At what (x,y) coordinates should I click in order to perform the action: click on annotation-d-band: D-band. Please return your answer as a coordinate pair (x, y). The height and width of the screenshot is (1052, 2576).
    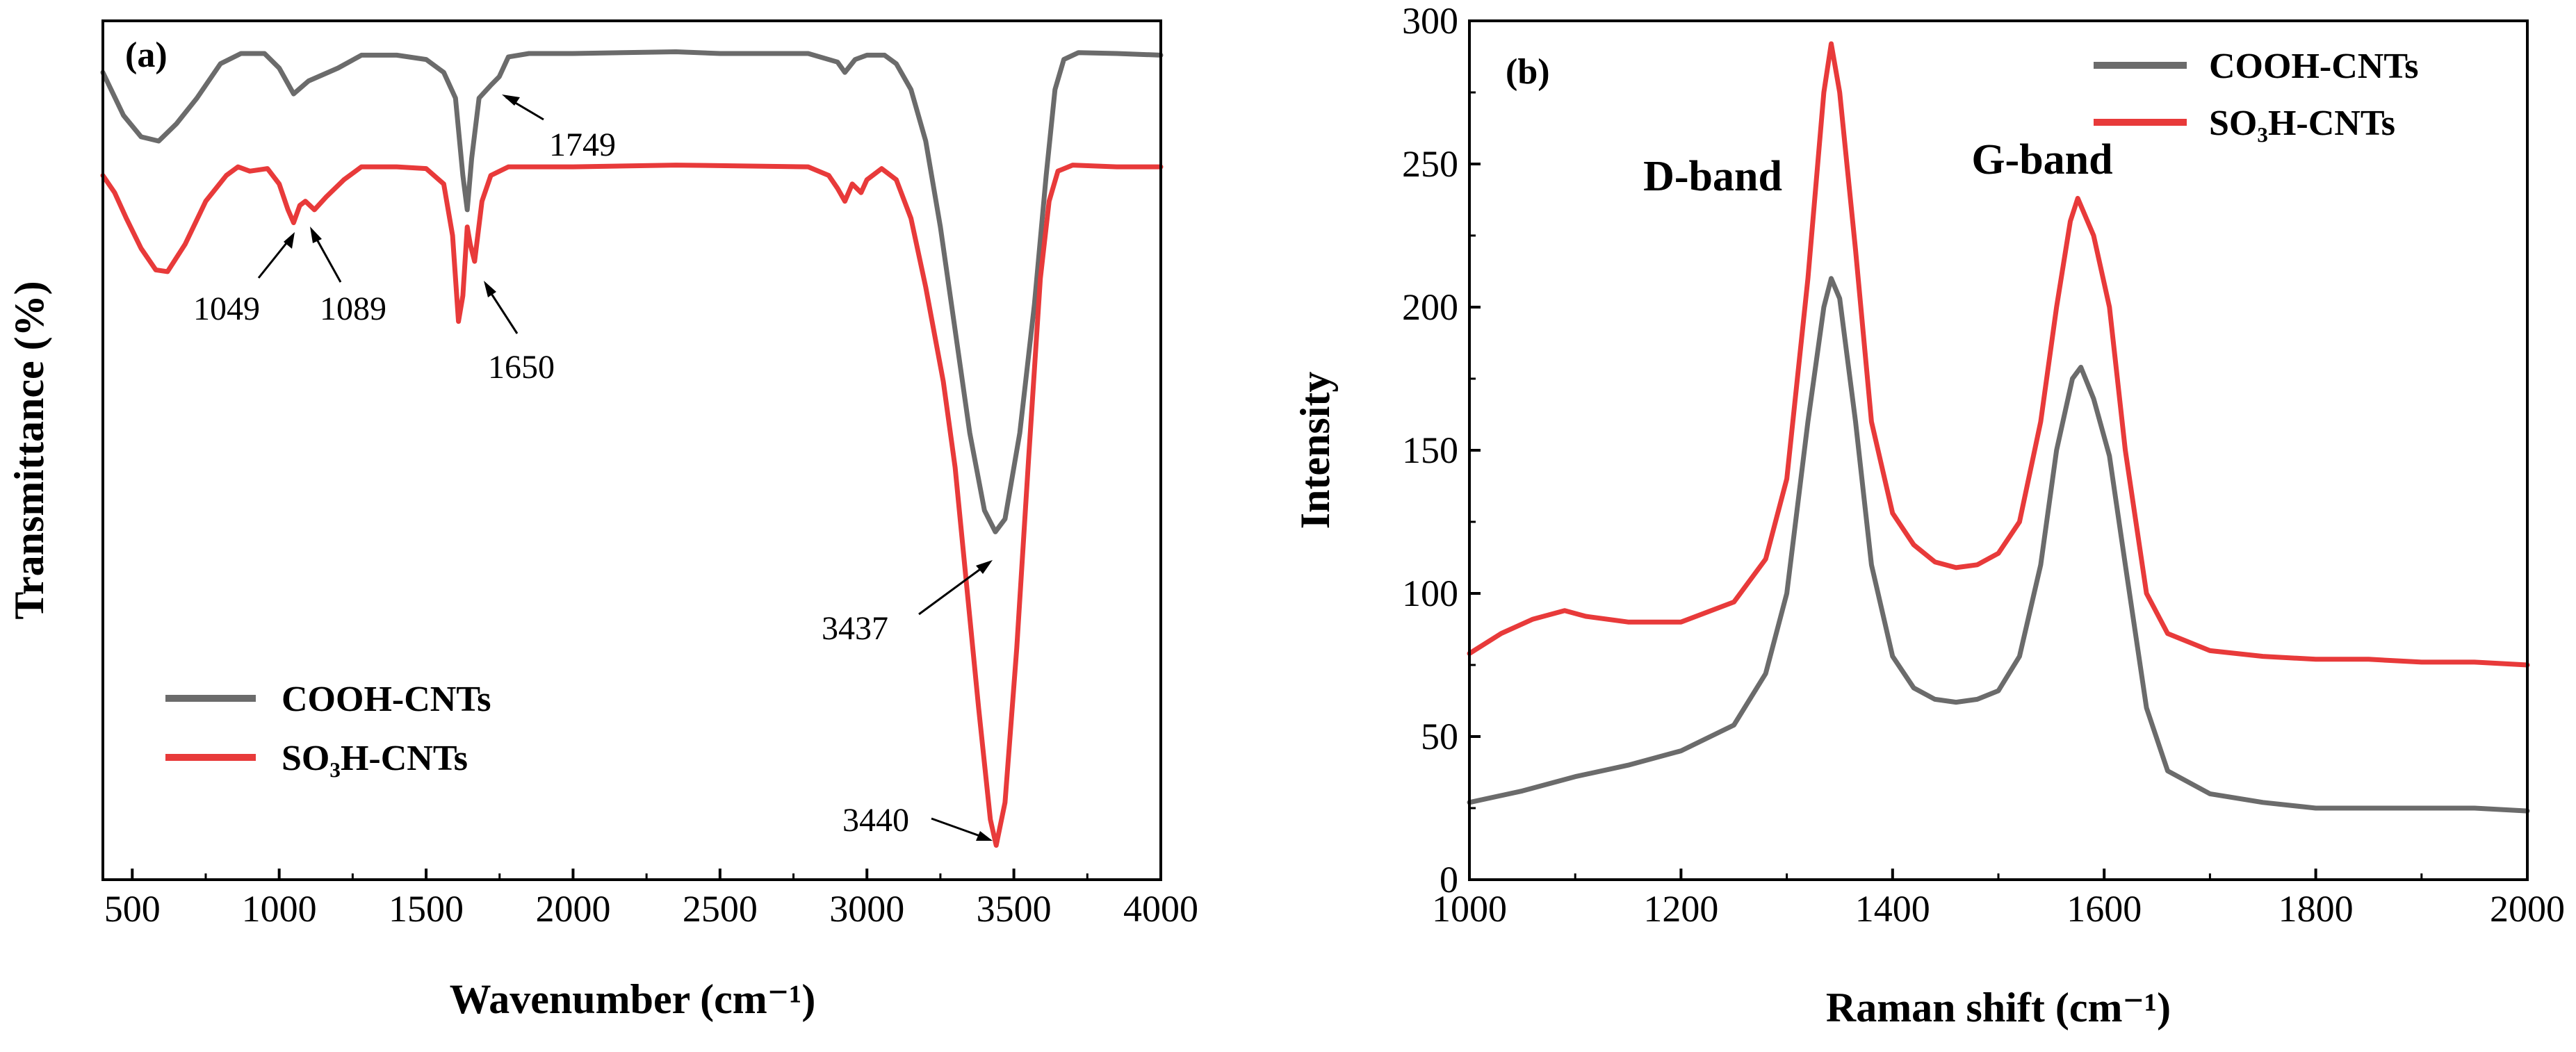
    Looking at the image, I should click on (1712, 176).